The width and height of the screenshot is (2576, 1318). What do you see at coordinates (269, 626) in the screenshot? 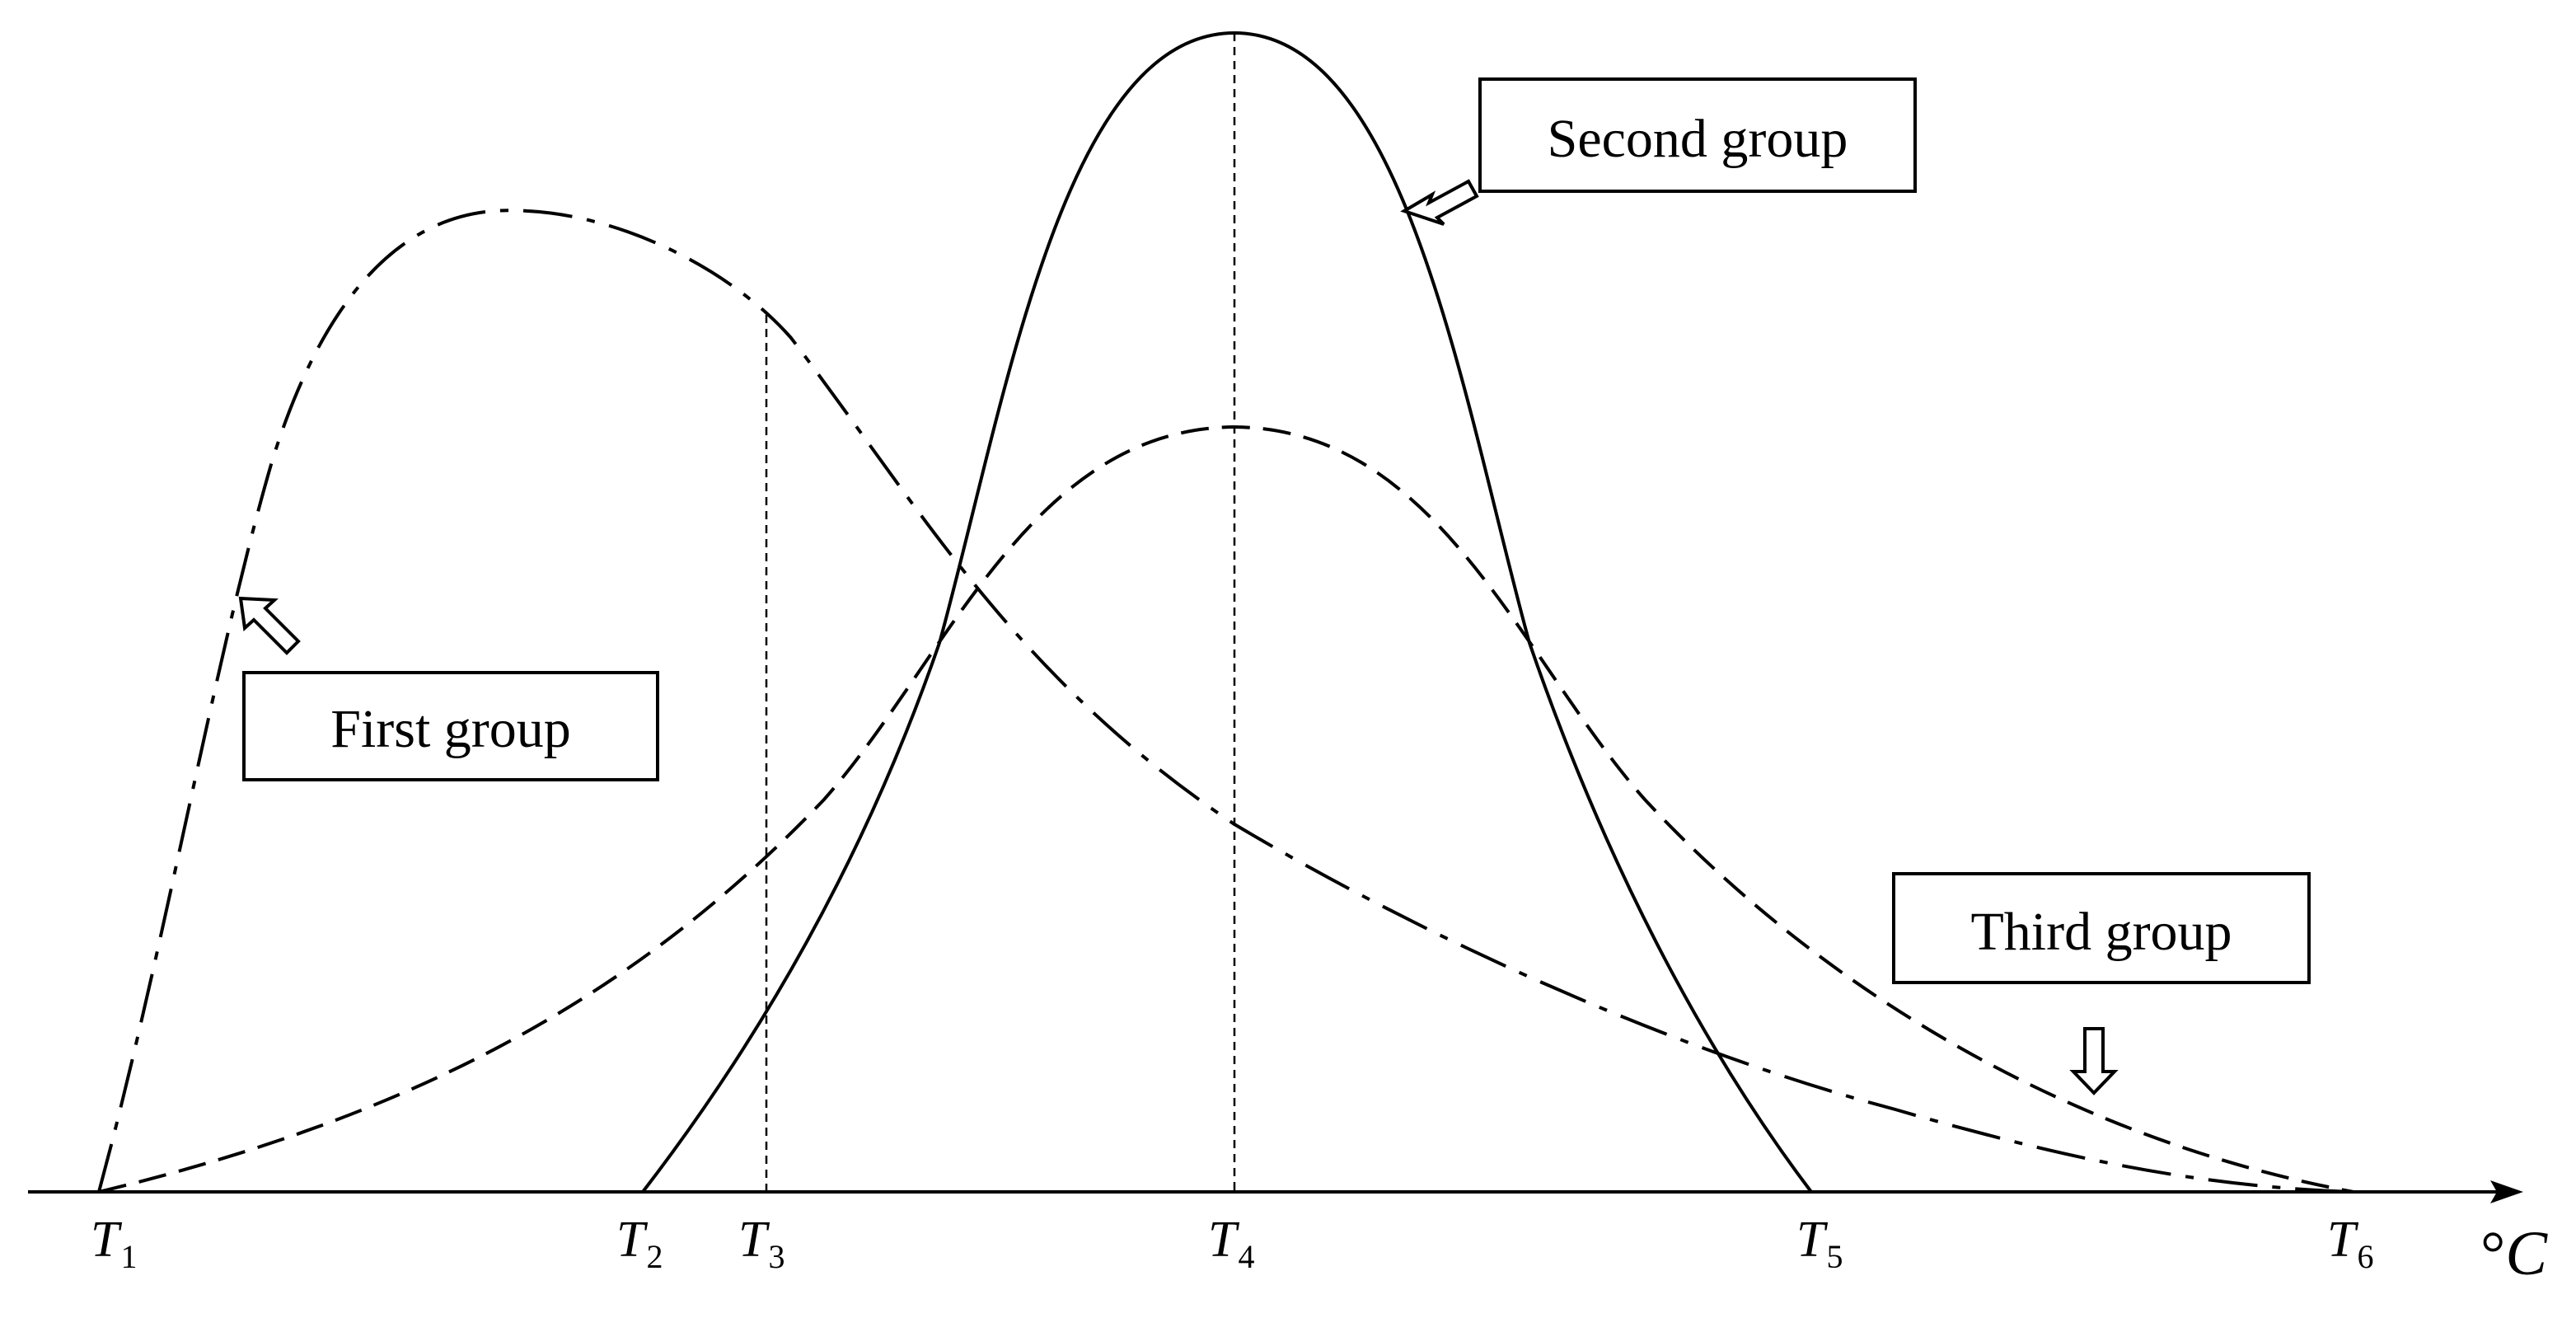
I see `first-group-arrow-icon` at bounding box center [269, 626].